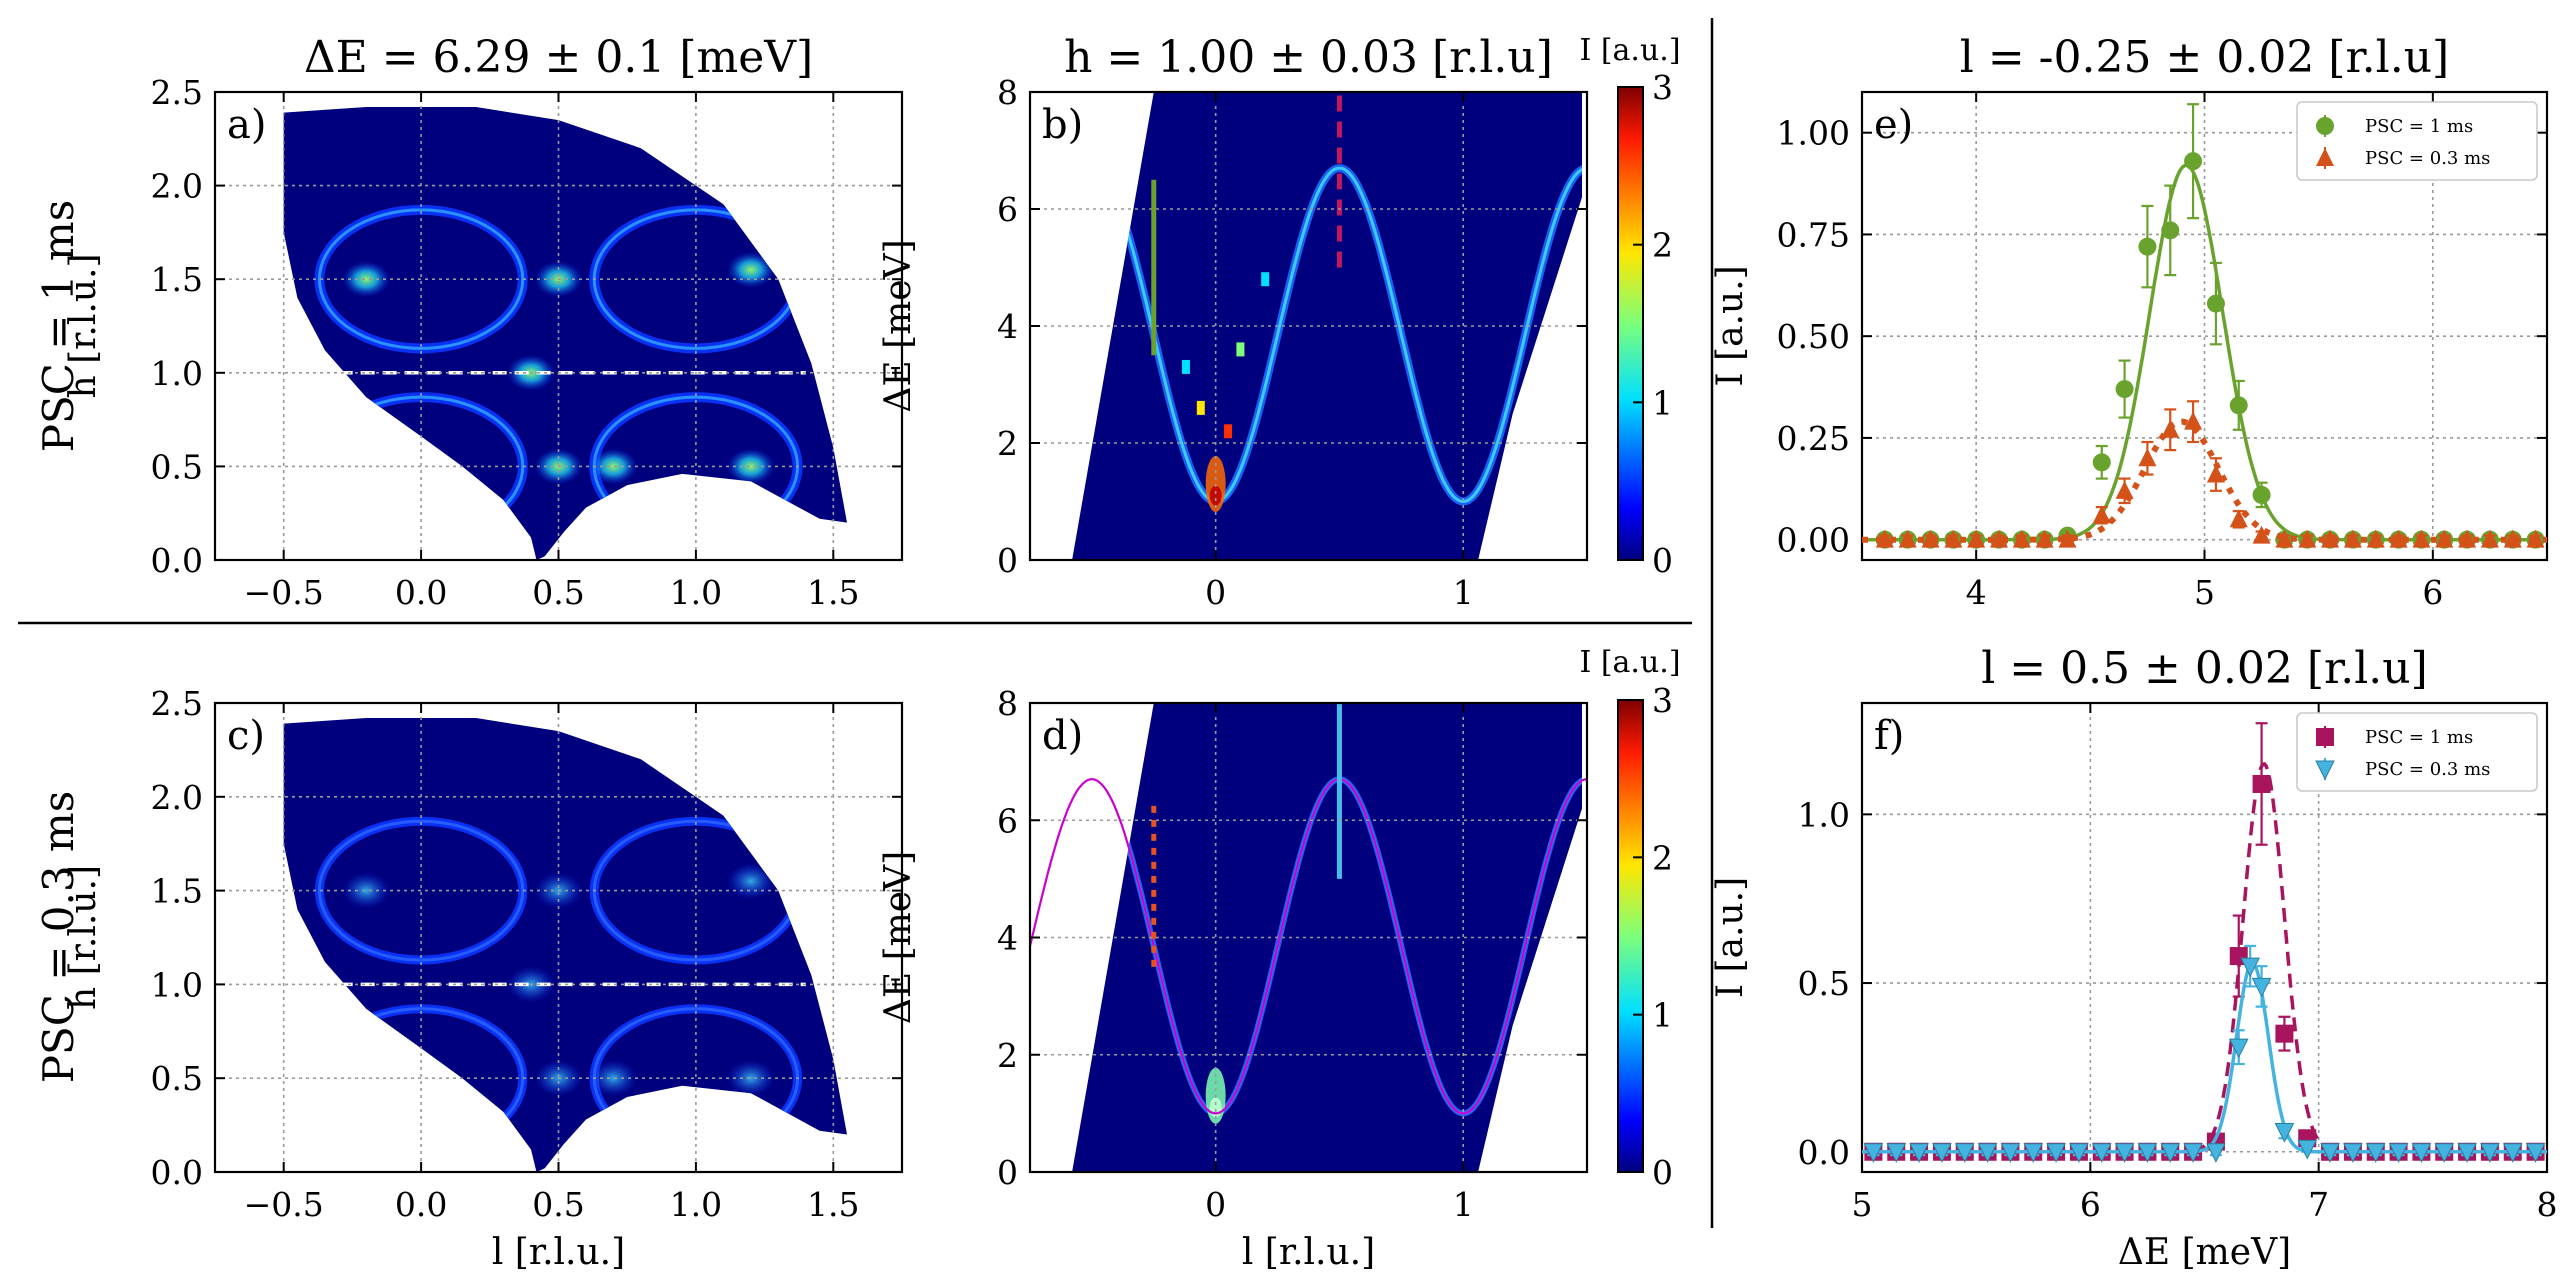 The width and height of the screenshot is (2570, 1287). What do you see at coordinates (1629, 50) in the screenshot?
I see `colorbar-top-title: I [a.u.]` at bounding box center [1629, 50].